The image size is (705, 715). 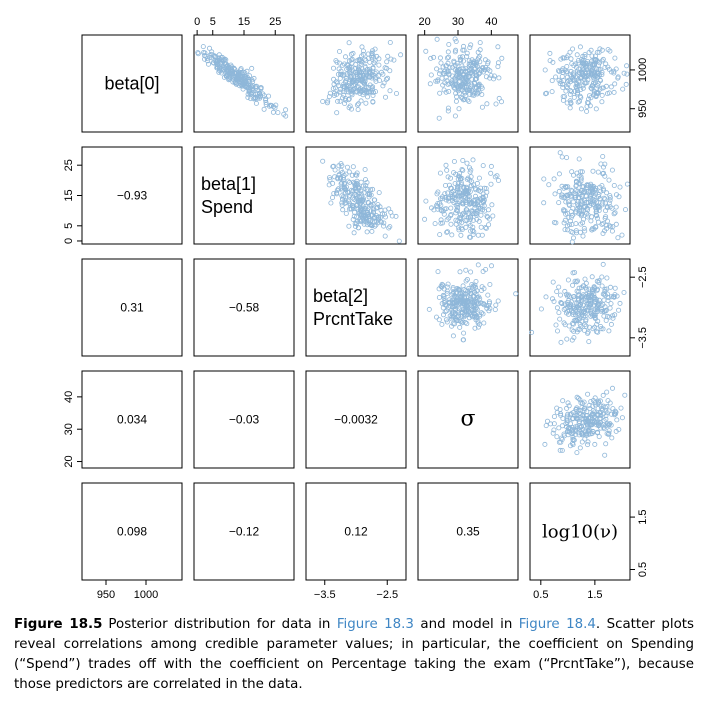 I want to click on panel-frame, so click(x=468, y=419).